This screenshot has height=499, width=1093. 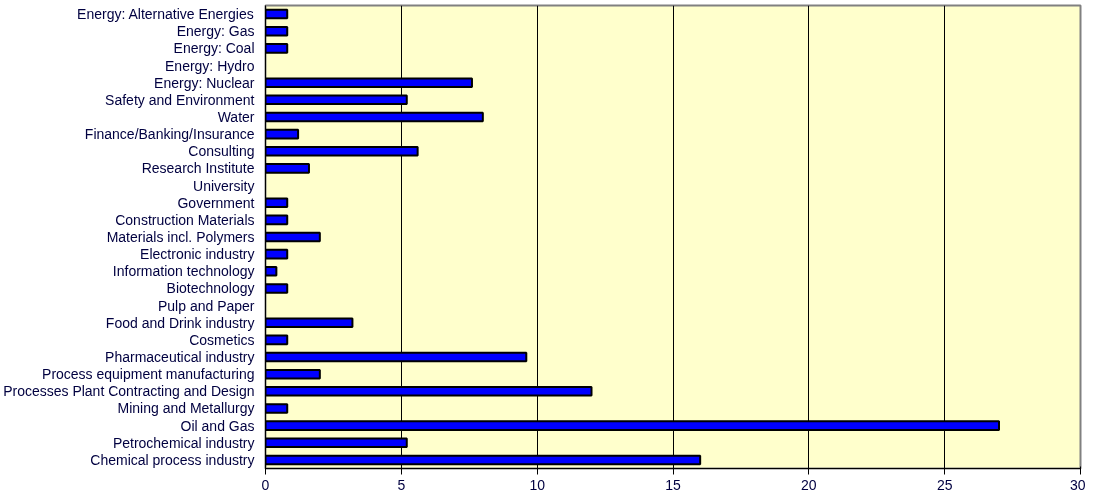 What do you see at coordinates (537, 484) in the screenshot?
I see `x-tick-label: 10` at bounding box center [537, 484].